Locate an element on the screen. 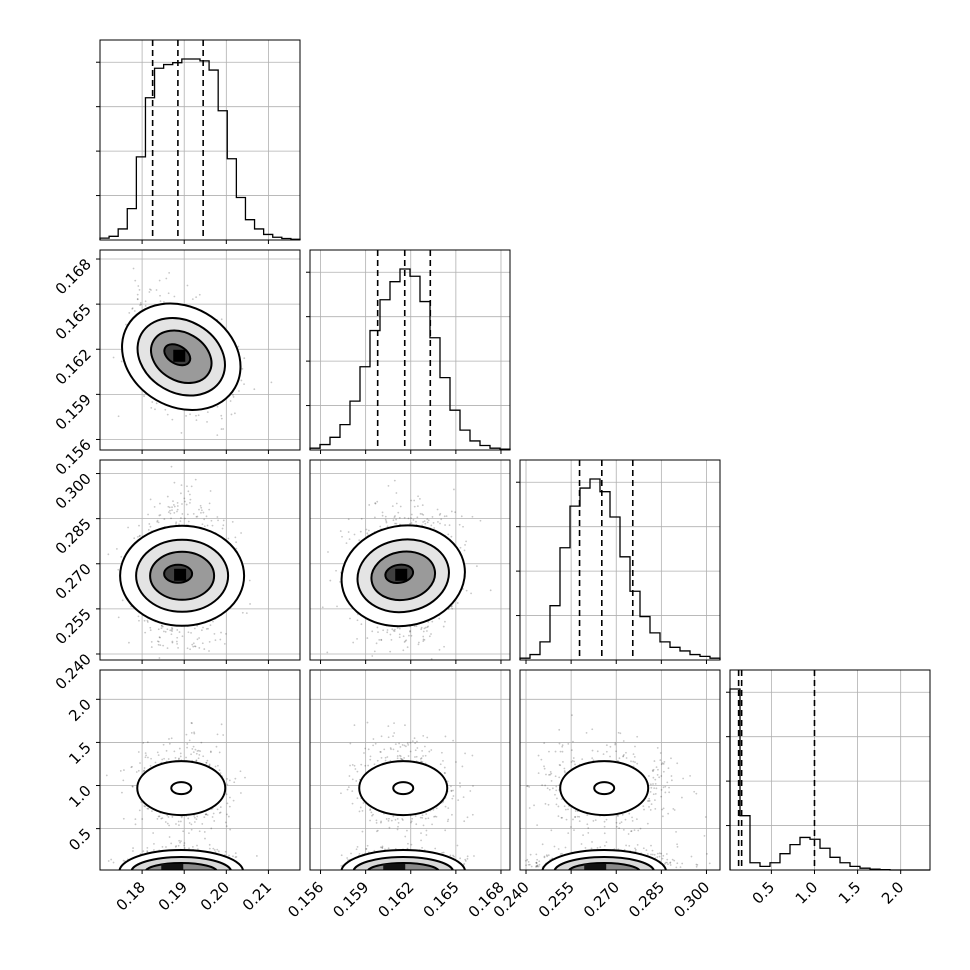 The width and height of the screenshot is (970, 970). y-tick-label: 0.156 is located at coordinates (73, 457).